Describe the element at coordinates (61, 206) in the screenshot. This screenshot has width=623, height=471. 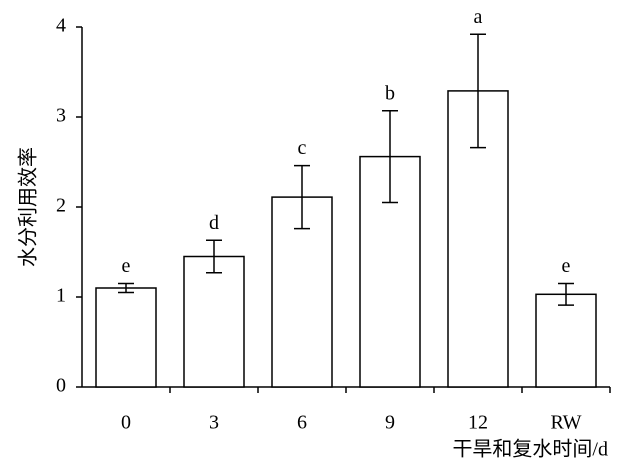
I see `y-tick-label: 2` at that location.